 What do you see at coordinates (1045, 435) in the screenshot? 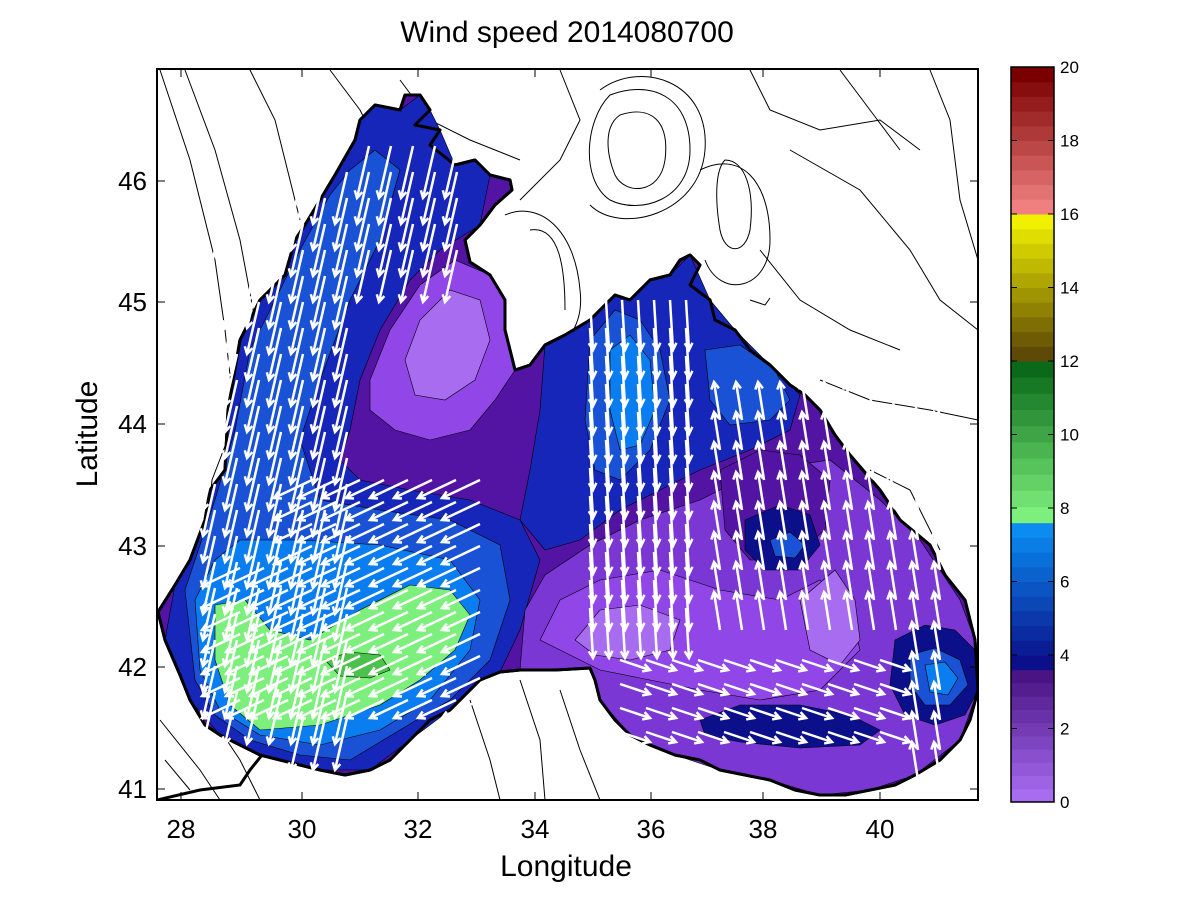
I see `colorbar-tick: 10` at bounding box center [1045, 435].